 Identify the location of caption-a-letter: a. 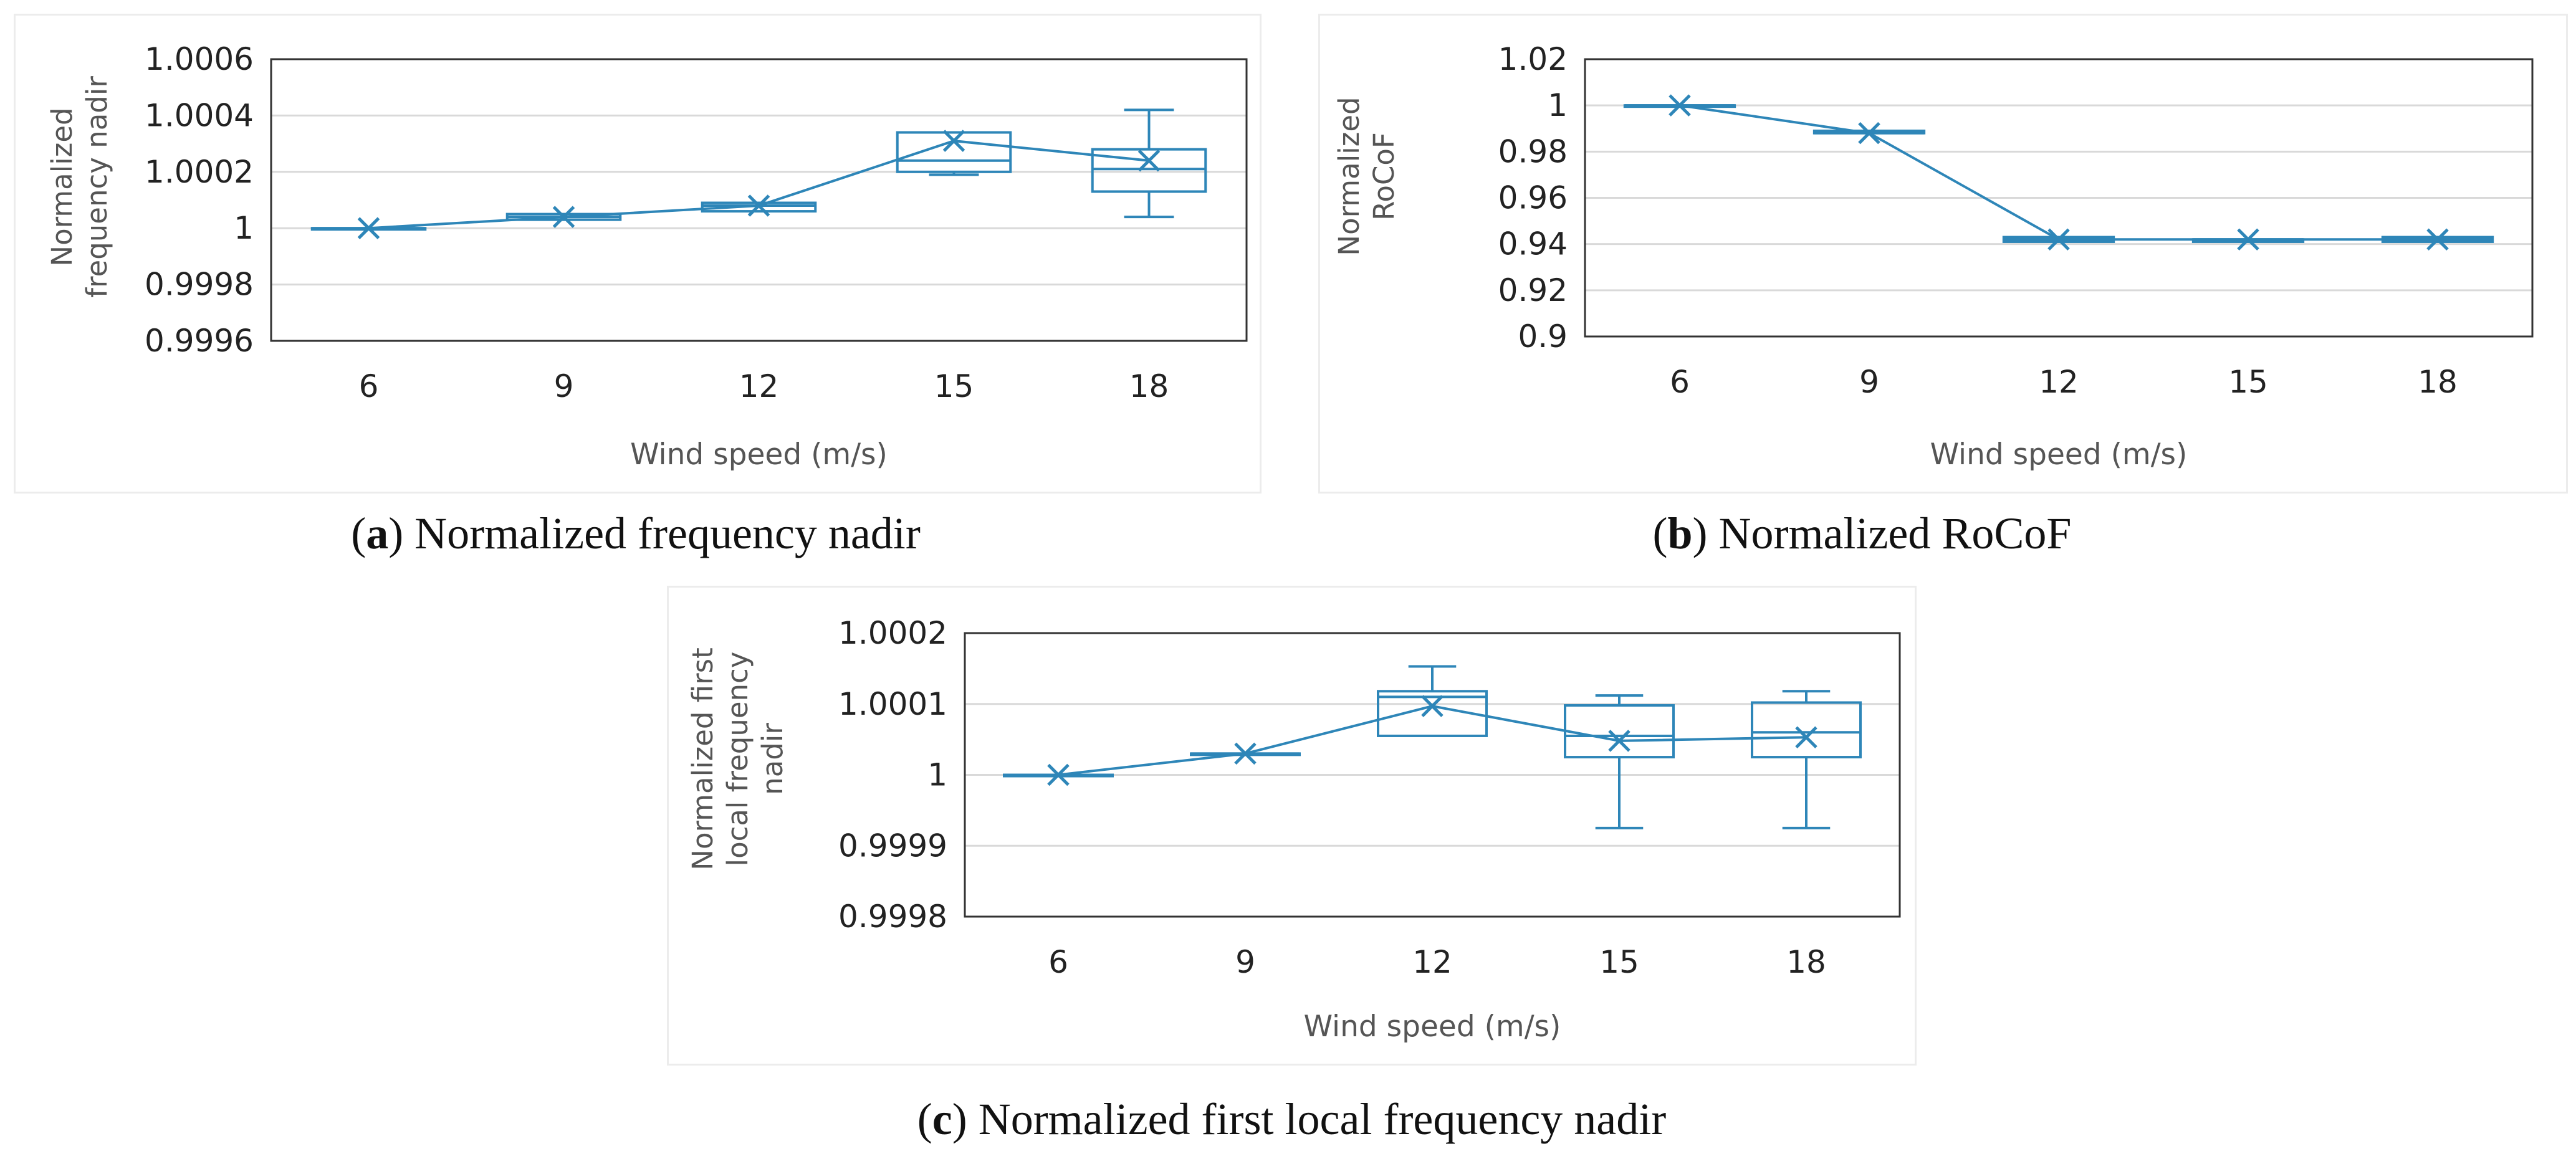
(378, 533).